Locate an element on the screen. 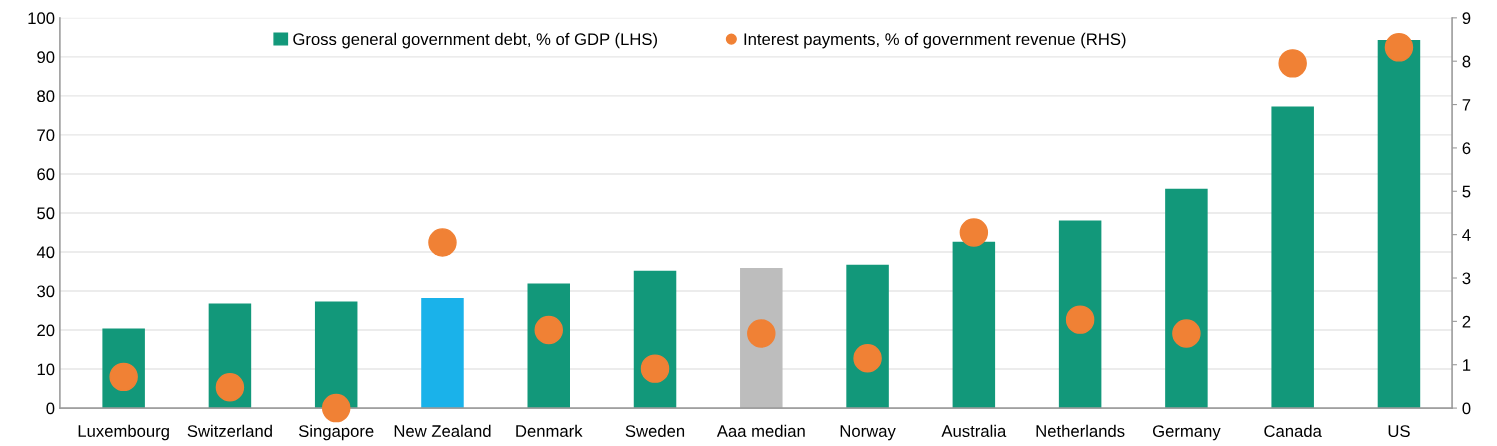  y-tick-label: 80 is located at coordinates (46, 96).